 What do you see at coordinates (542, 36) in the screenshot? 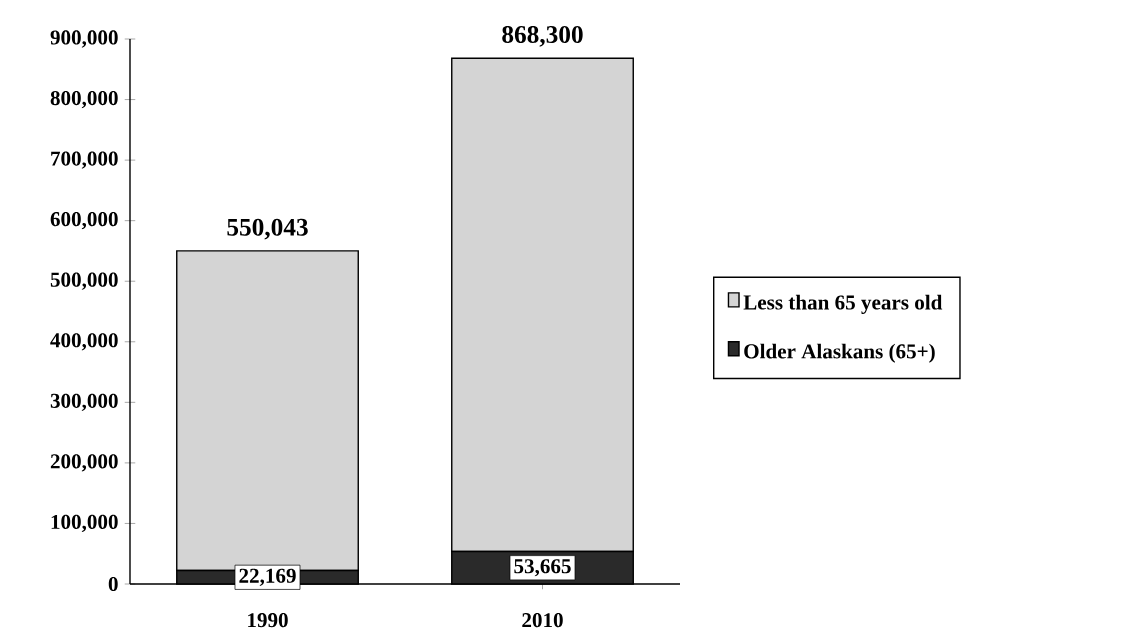
I see `total-label: 868,300` at bounding box center [542, 36].